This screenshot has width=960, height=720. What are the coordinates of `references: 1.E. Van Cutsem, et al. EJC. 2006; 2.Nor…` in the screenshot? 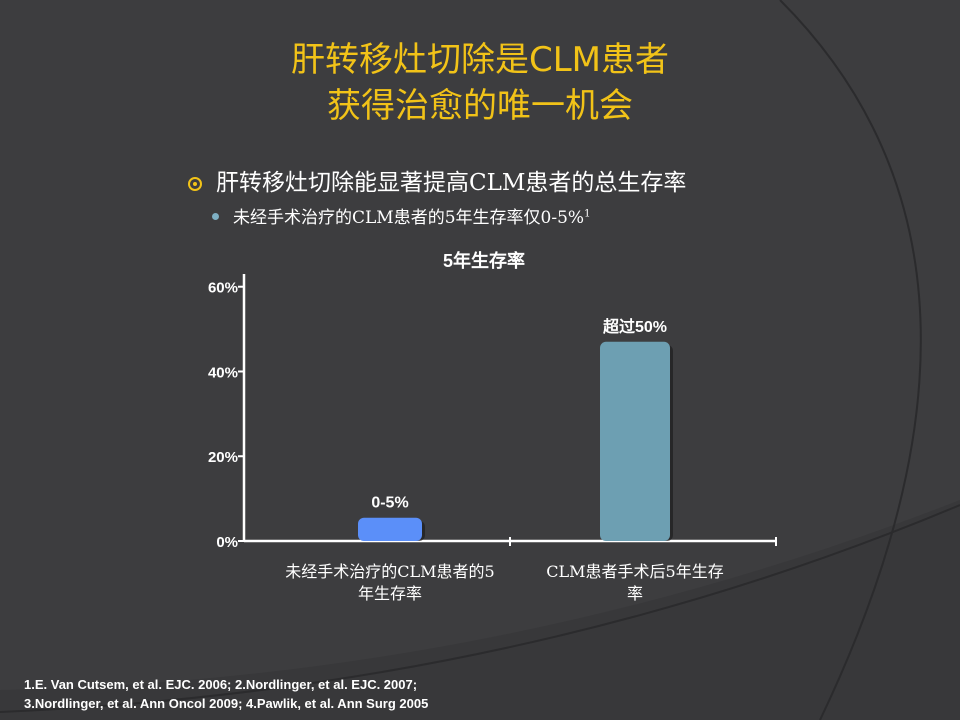 It's located at (226, 694).